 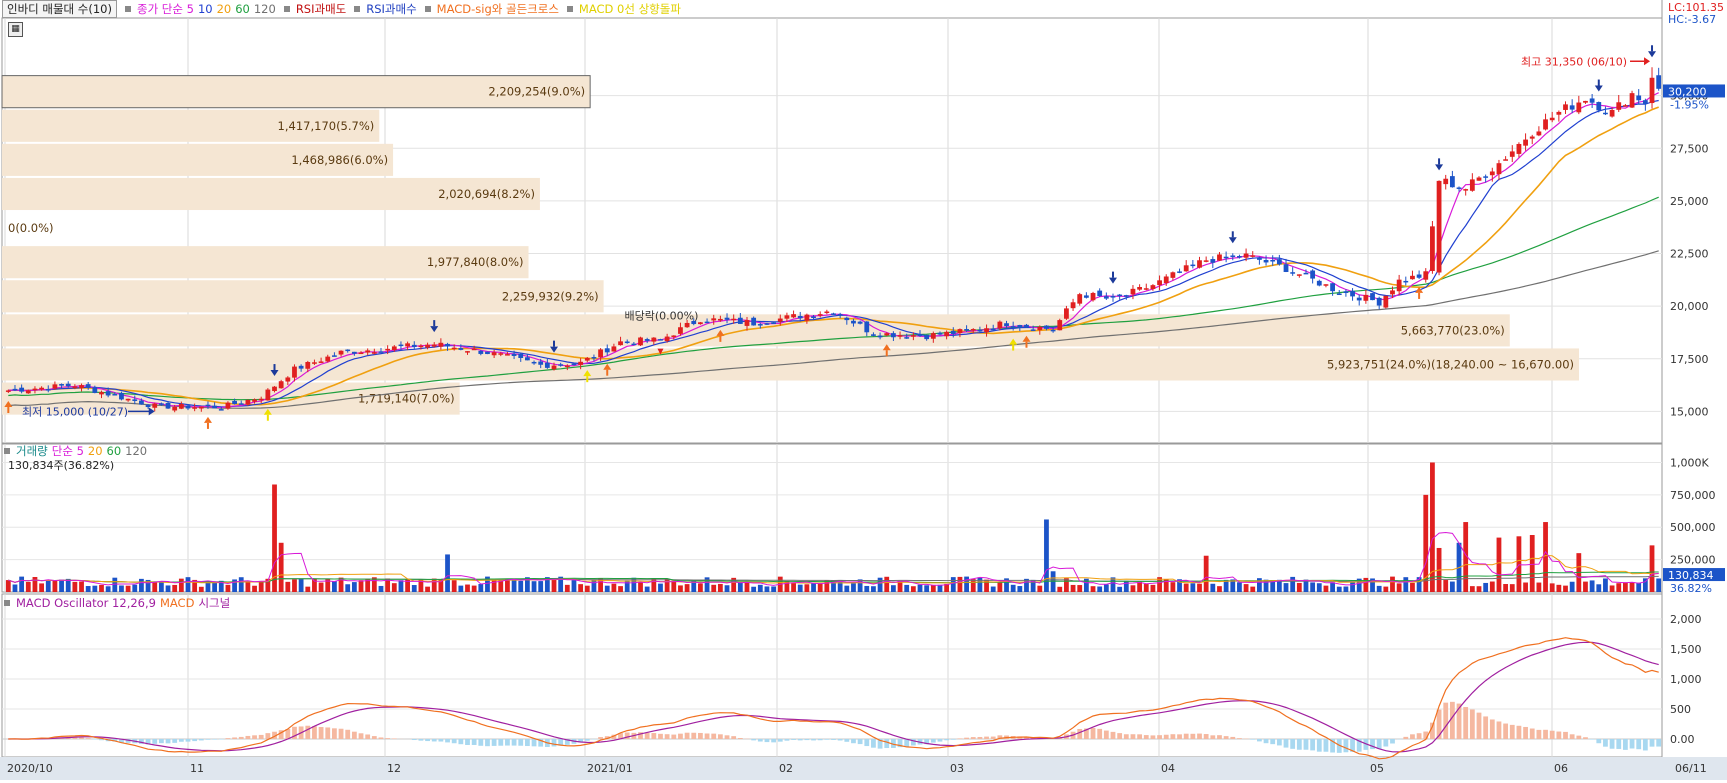 What do you see at coordinates (214, 603) in the screenshot?
I see `signal-line-legend: 시그널` at bounding box center [214, 603].